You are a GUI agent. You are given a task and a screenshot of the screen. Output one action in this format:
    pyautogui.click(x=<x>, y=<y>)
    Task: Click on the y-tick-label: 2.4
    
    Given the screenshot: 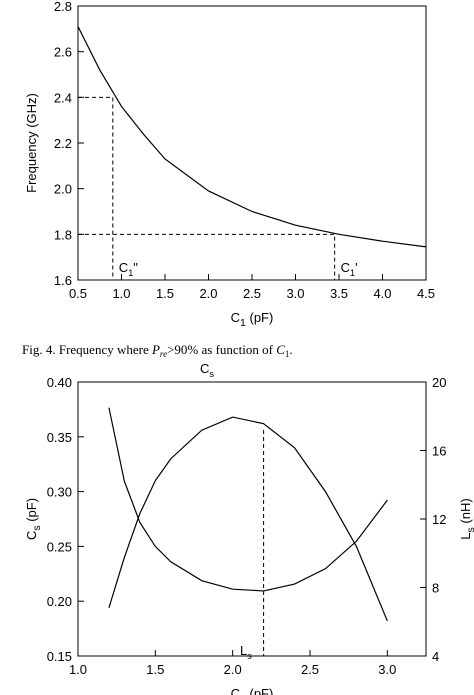 What is the action you would take?
    pyautogui.click(x=63, y=97)
    